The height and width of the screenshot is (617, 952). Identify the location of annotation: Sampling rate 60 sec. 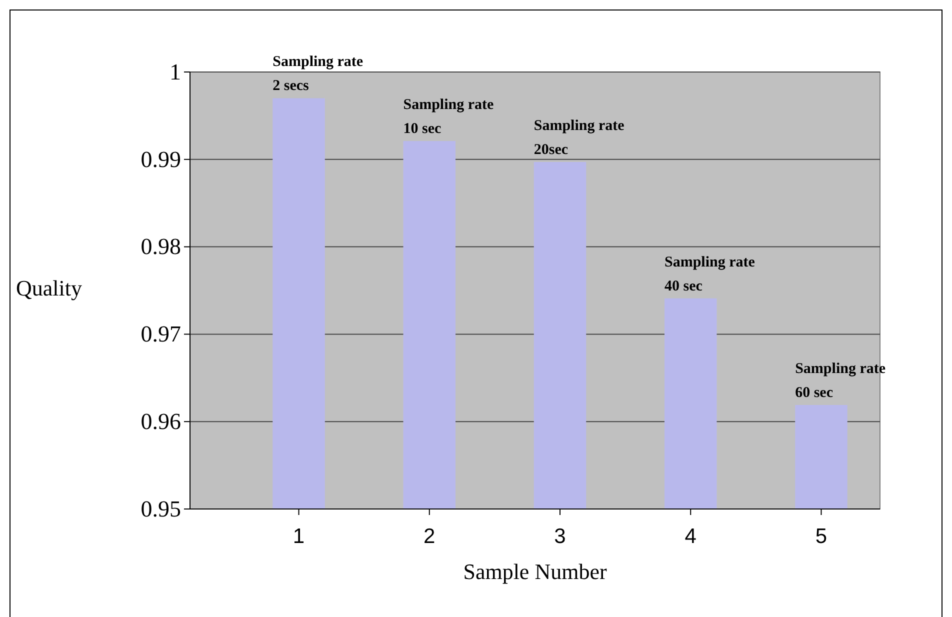
(840, 380).